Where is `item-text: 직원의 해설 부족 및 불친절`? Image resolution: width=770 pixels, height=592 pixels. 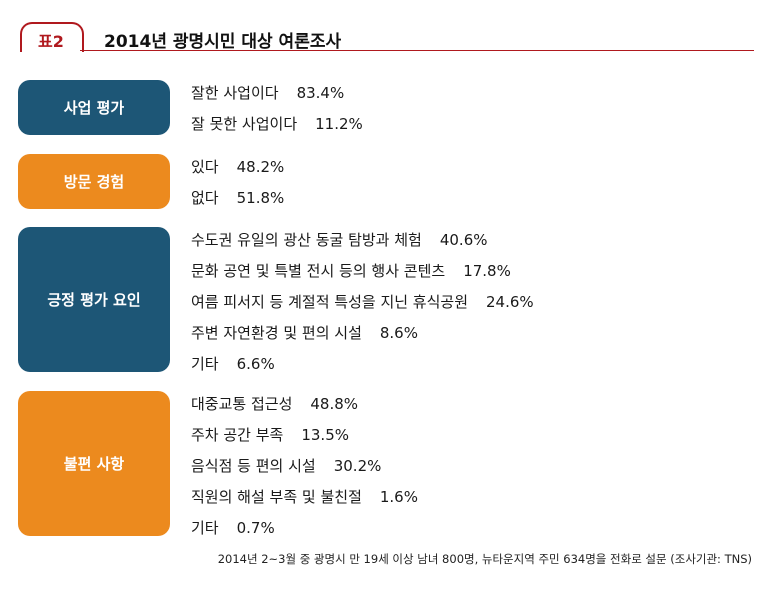
item-text: 직원의 해설 부족 및 불친절 is located at coordinates (276, 497).